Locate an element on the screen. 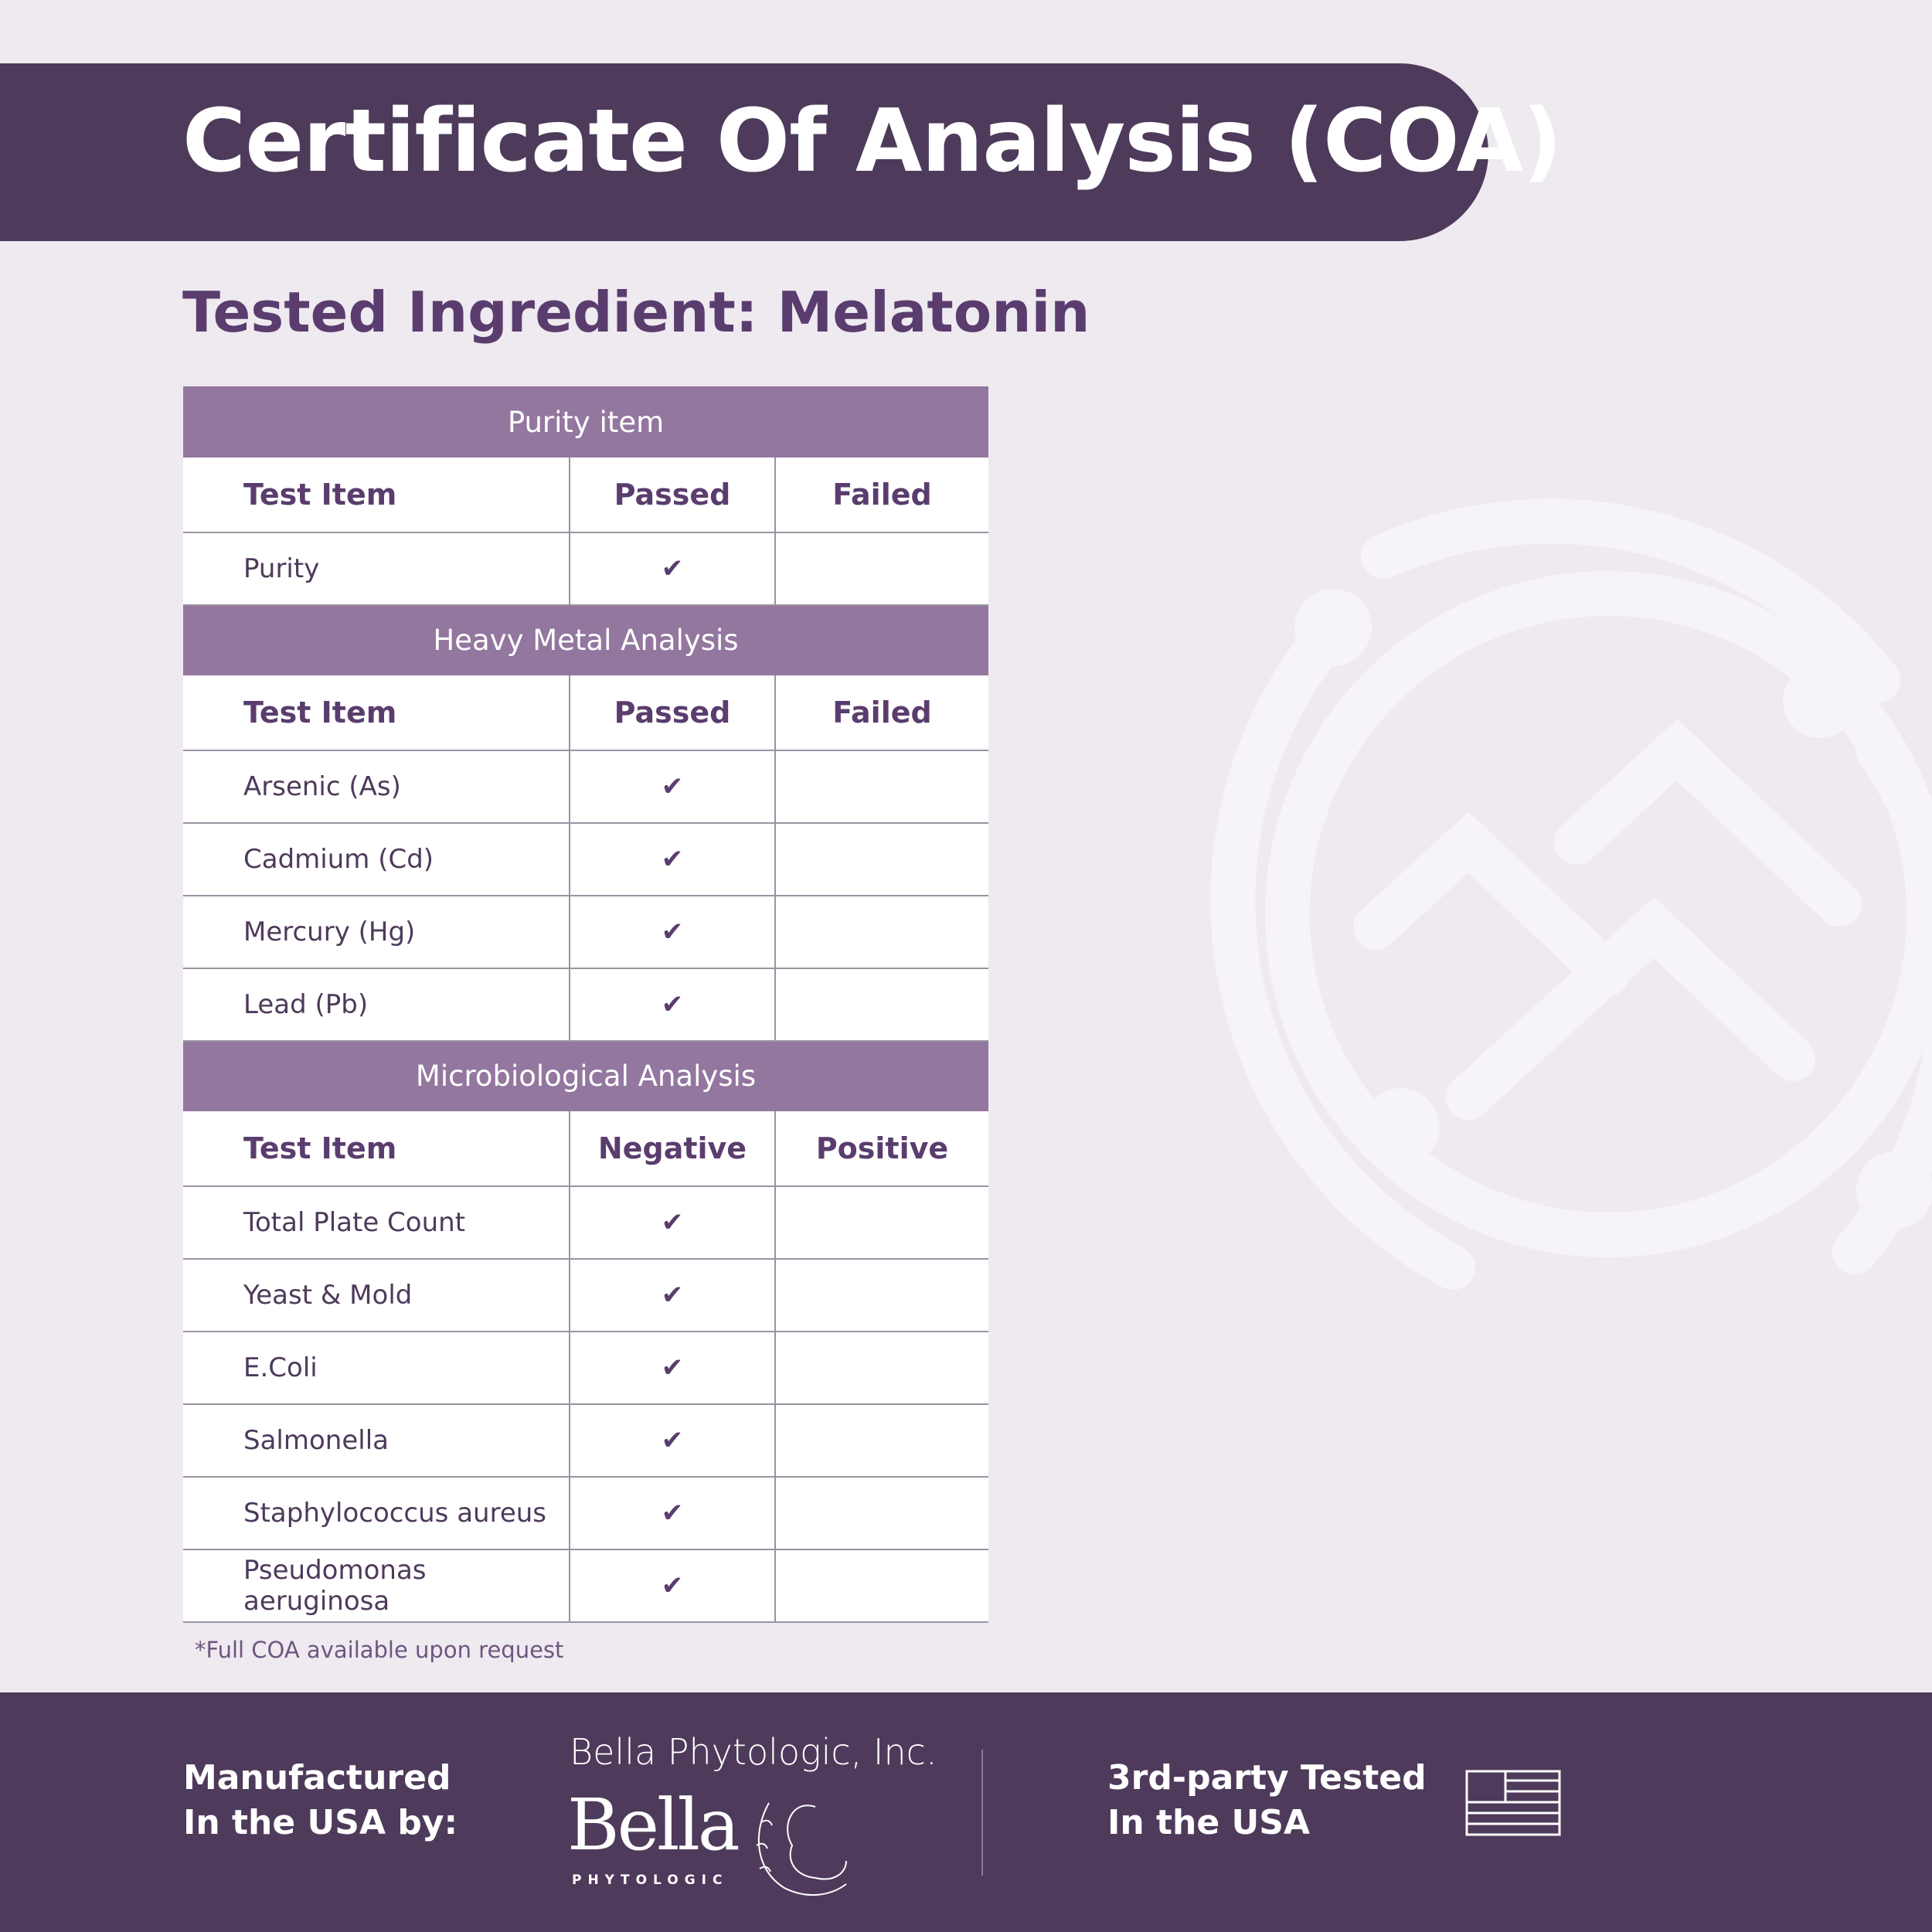 This screenshot has width=1932, height=1932. test-item: Arsenic (As) is located at coordinates (376, 787).